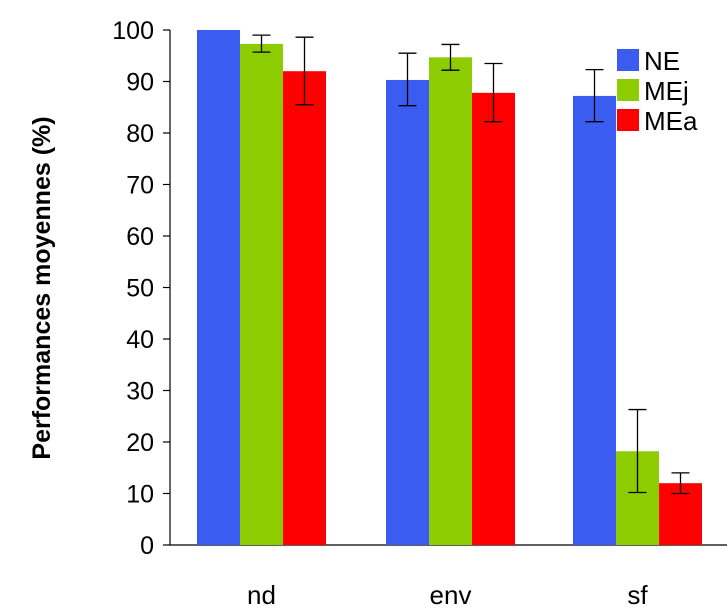  What do you see at coordinates (594, 320) in the screenshot?
I see `bar-NE-sf` at bounding box center [594, 320].